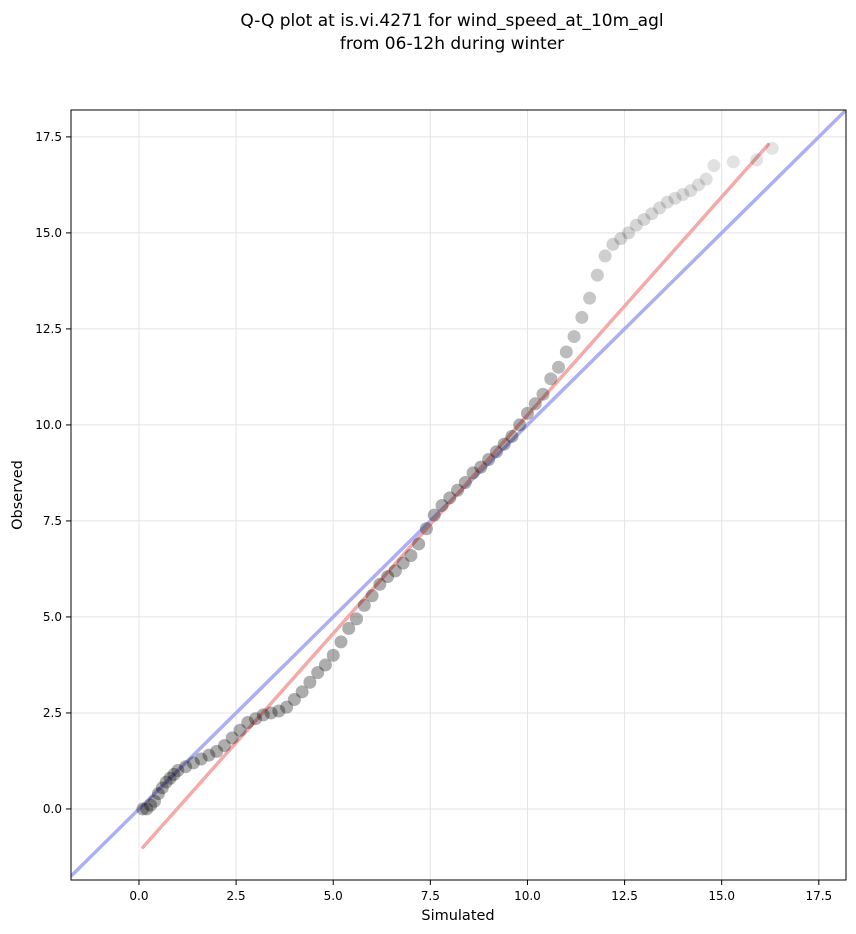  What do you see at coordinates (333, 896) in the screenshot?
I see `x-tick-label: 5.0` at bounding box center [333, 896].